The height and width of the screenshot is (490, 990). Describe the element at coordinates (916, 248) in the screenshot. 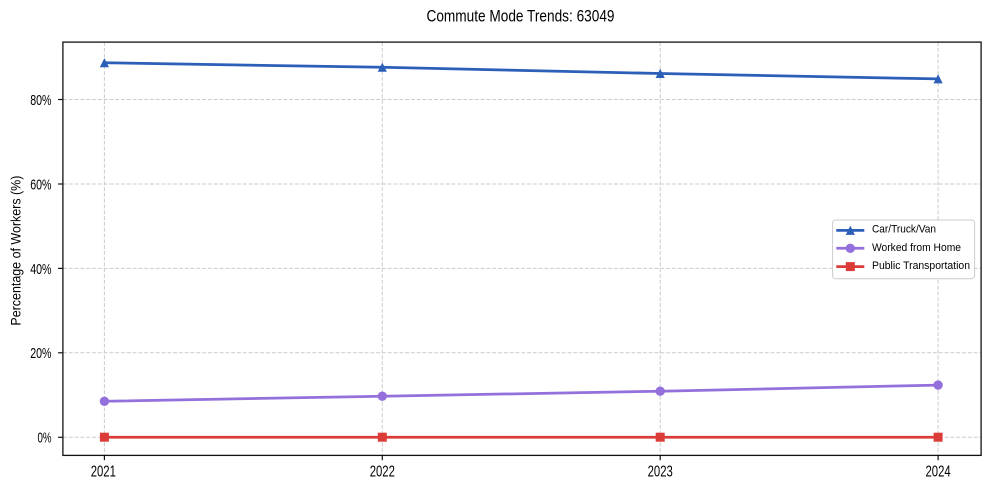

I see `svg-text: Worked from Home` at that location.